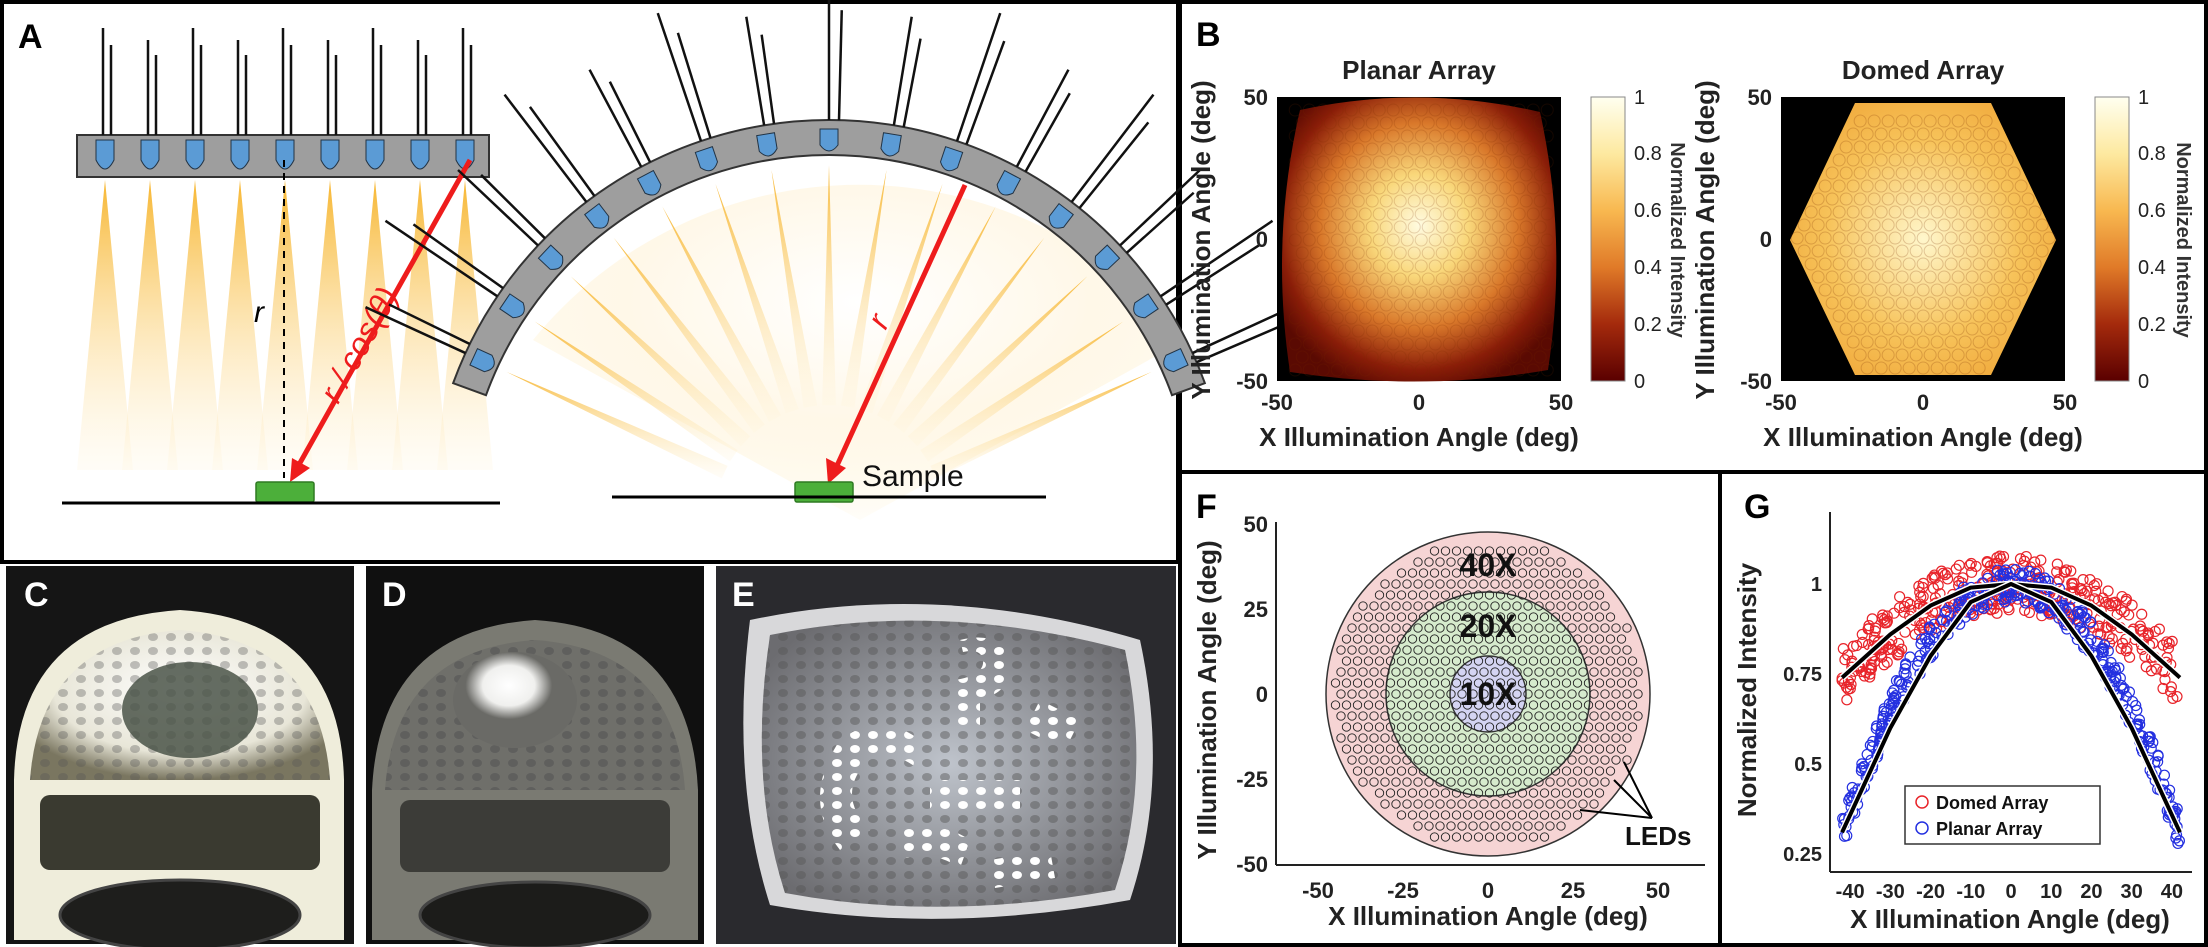 The image size is (2208, 947). Describe the element at coordinates (1256, 524) in the screenshot. I see `y-tick: 50` at that location.